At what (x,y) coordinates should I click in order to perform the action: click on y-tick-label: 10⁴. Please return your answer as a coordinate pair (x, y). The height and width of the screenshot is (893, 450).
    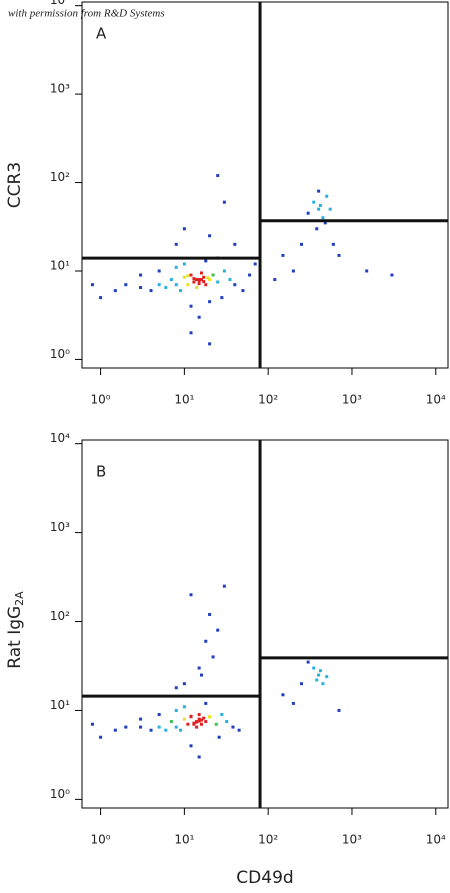
    Looking at the image, I should click on (60, 3).